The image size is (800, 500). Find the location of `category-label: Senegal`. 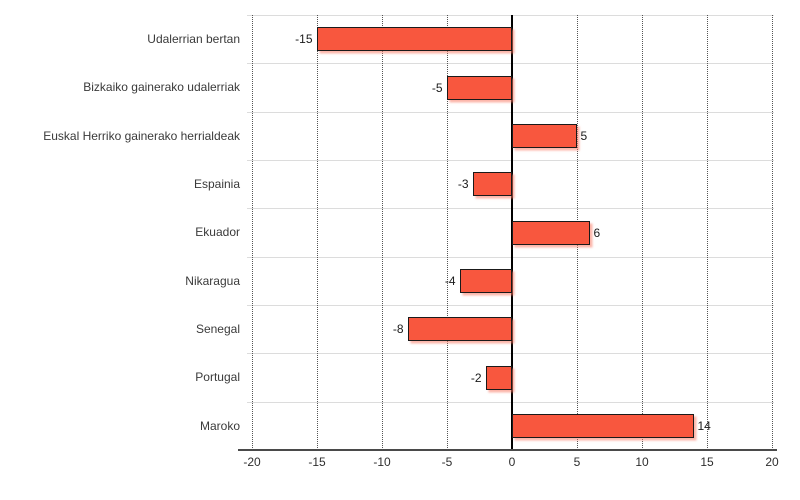

category-label: Senegal is located at coordinates (217, 329).